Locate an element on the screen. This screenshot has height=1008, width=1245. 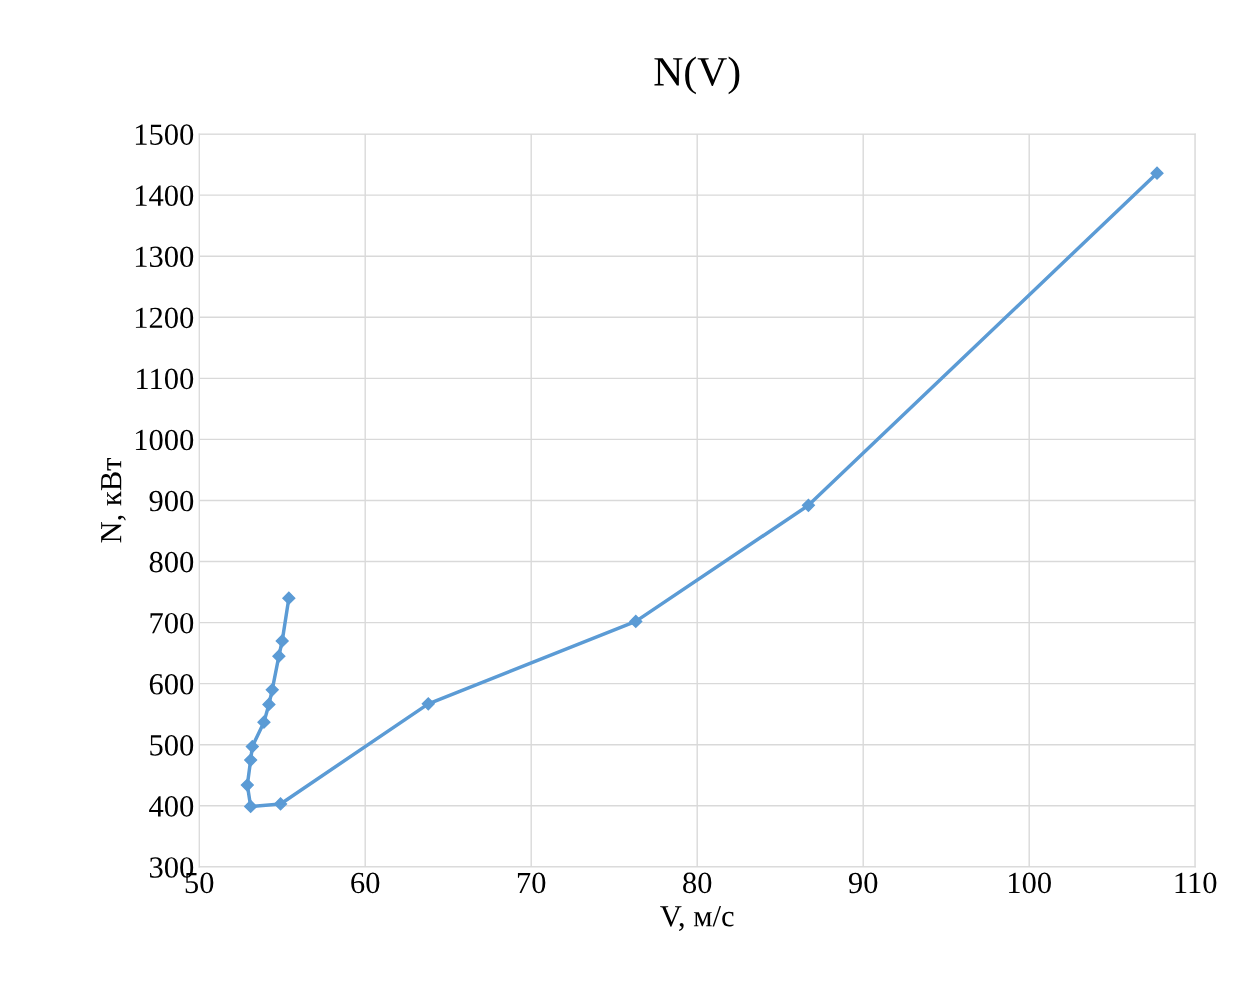
y-tick-label: 600 is located at coordinates (171, 684).